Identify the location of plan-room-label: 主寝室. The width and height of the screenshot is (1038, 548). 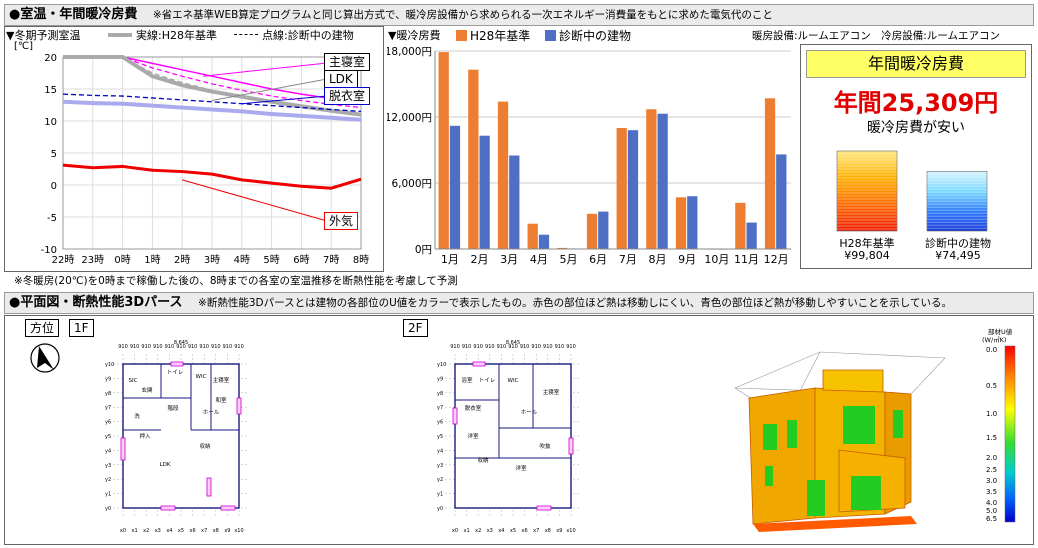
(221, 380).